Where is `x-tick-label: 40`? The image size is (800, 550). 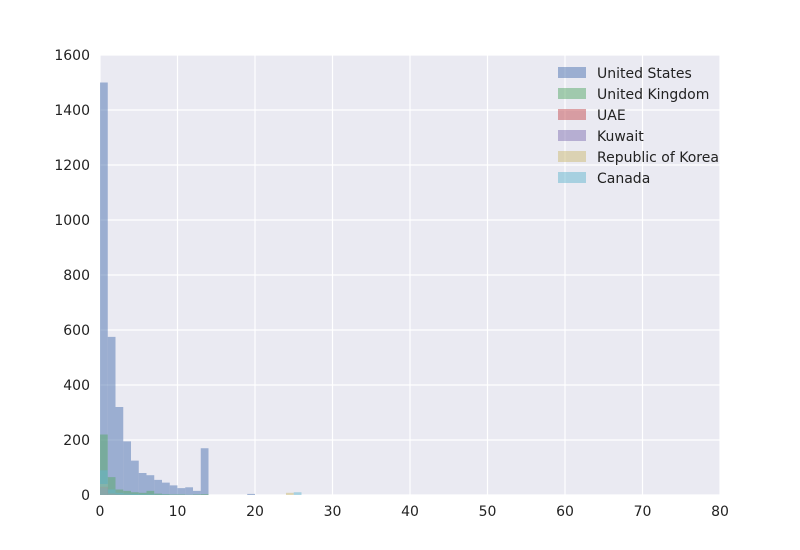 x-tick-label: 40 is located at coordinates (410, 512).